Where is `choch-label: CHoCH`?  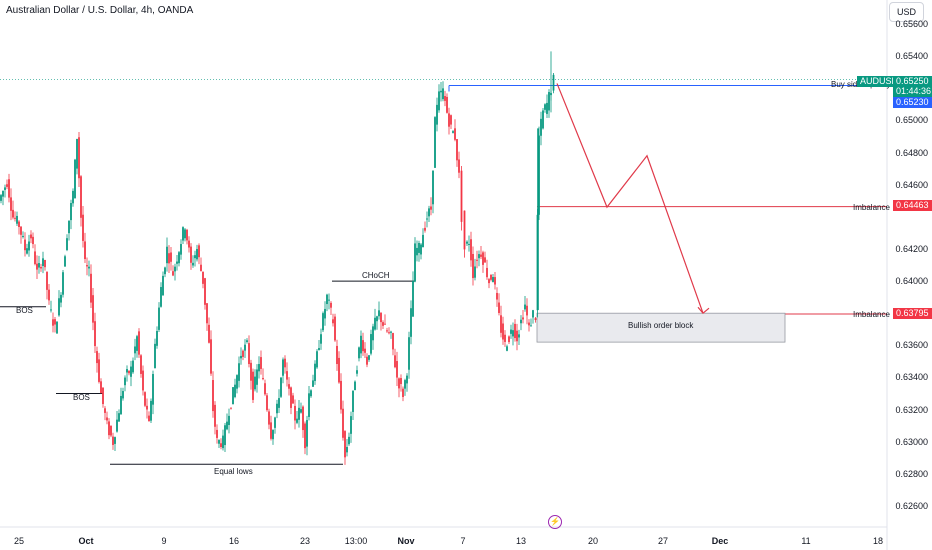 choch-label: CHoCH is located at coordinates (376, 275).